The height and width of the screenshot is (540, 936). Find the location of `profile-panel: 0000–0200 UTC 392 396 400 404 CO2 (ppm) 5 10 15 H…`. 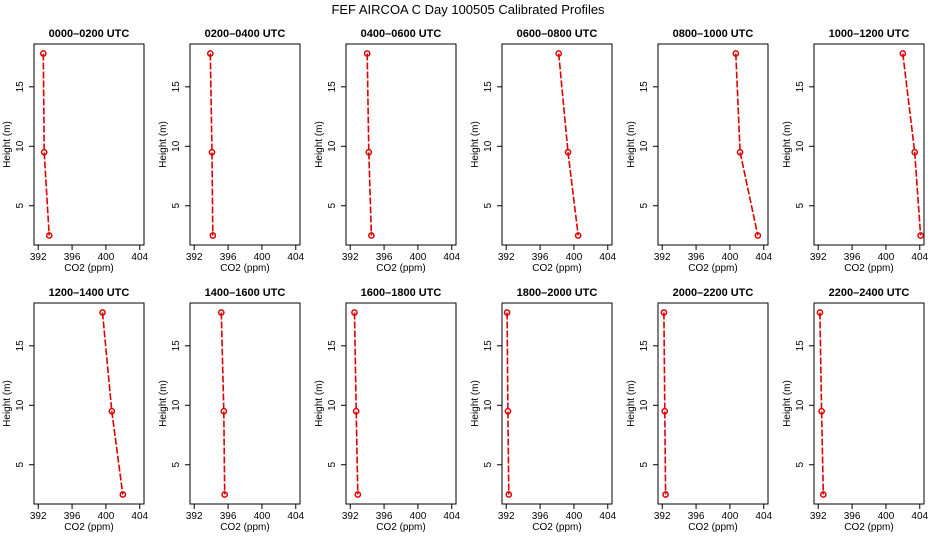

profile-panel: 0000–0200 UTC 392 396 400 404 CO2 (ppm) 5 10 15 H… is located at coordinates (75, 151).